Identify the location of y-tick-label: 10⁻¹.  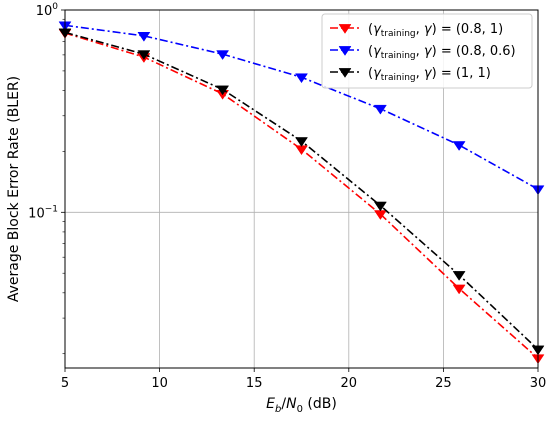
(43, 212).